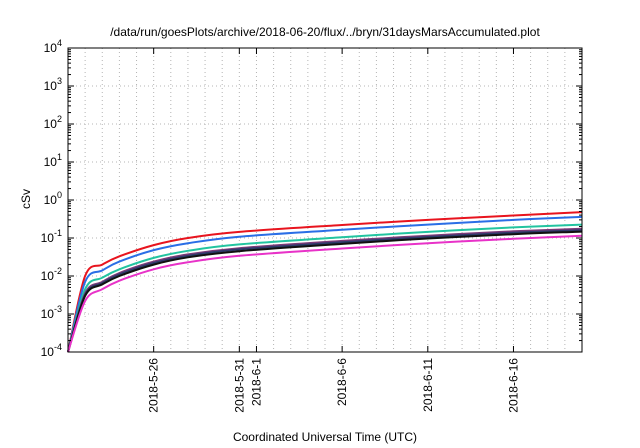 This screenshot has width=640, height=448. What do you see at coordinates (51, 274) in the screenshot?
I see `y-tick-label: 10⁻²` at bounding box center [51, 274].